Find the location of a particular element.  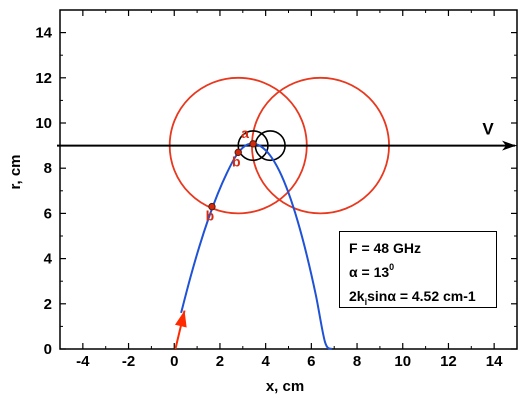

formula-prefix: 2k is located at coordinates (357, 296).